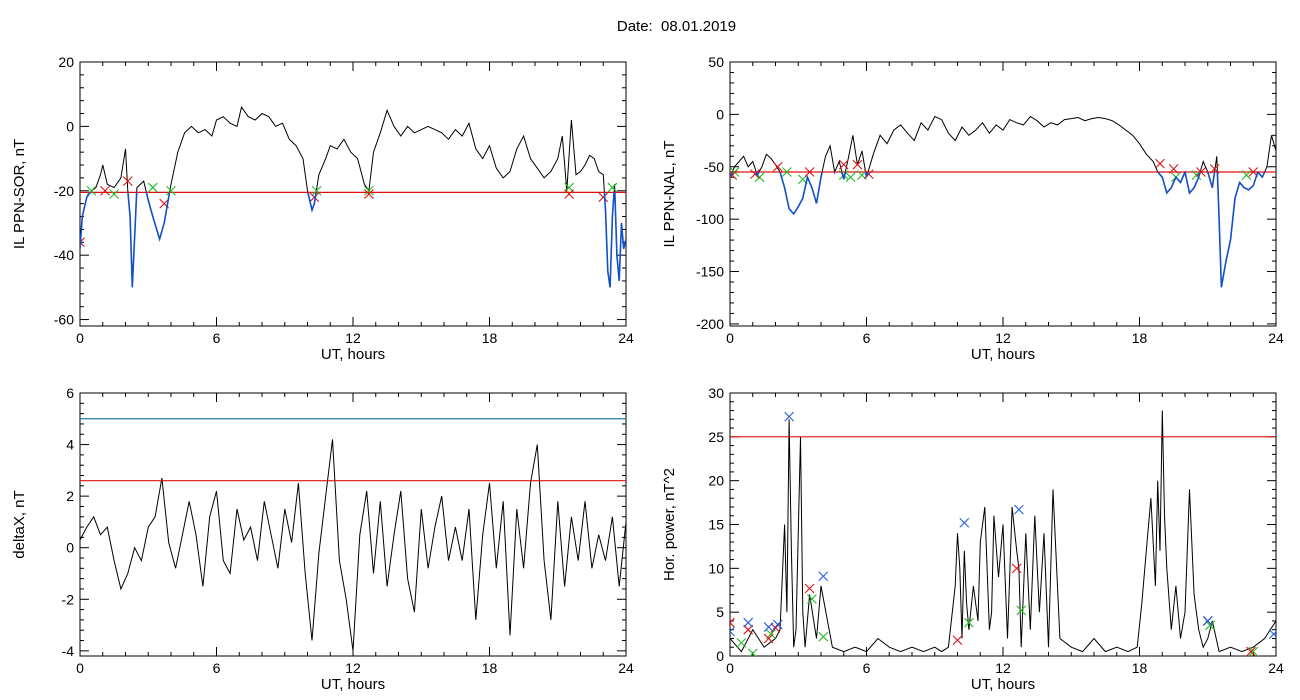  What do you see at coordinates (66, 62) in the screenshot?
I see `y-tick-label: 20` at bounding box center [66, 62].